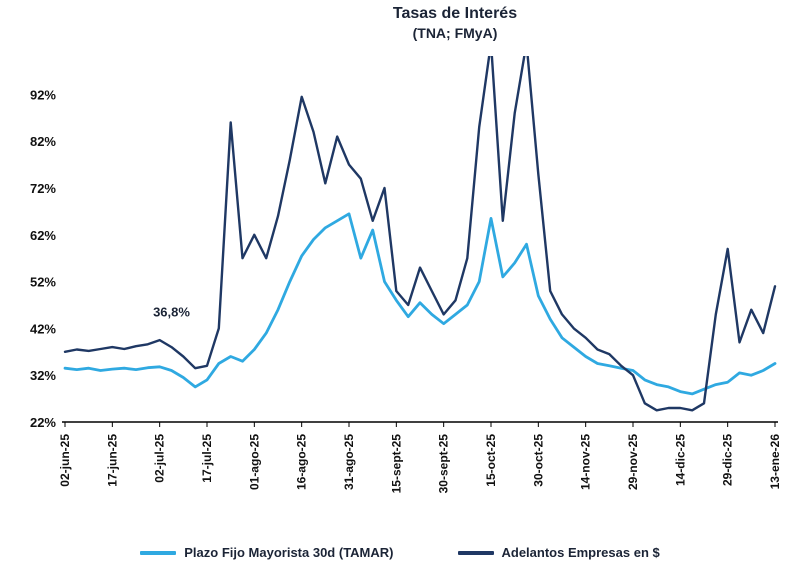 Image resolution: width=800 pixels, height=574 pixels. I want to click on legend-label-adelantos: Adelantos Empresas en $, so click(580, 552).